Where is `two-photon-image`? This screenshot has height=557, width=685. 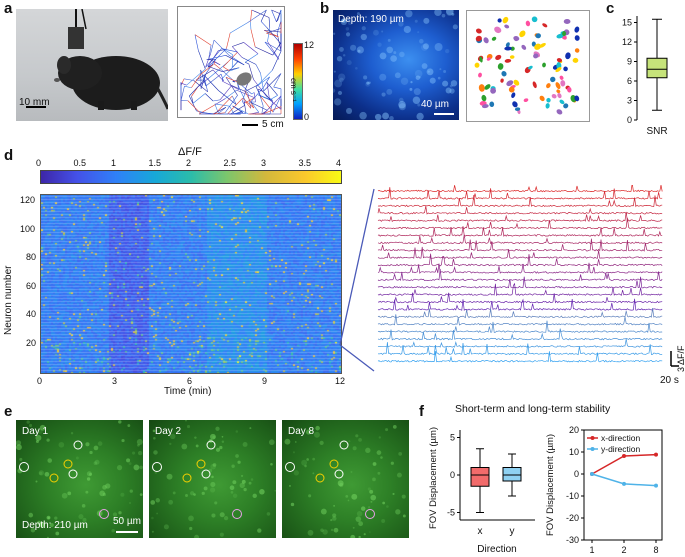 two-photon-image is located at coordinates (396, 65).